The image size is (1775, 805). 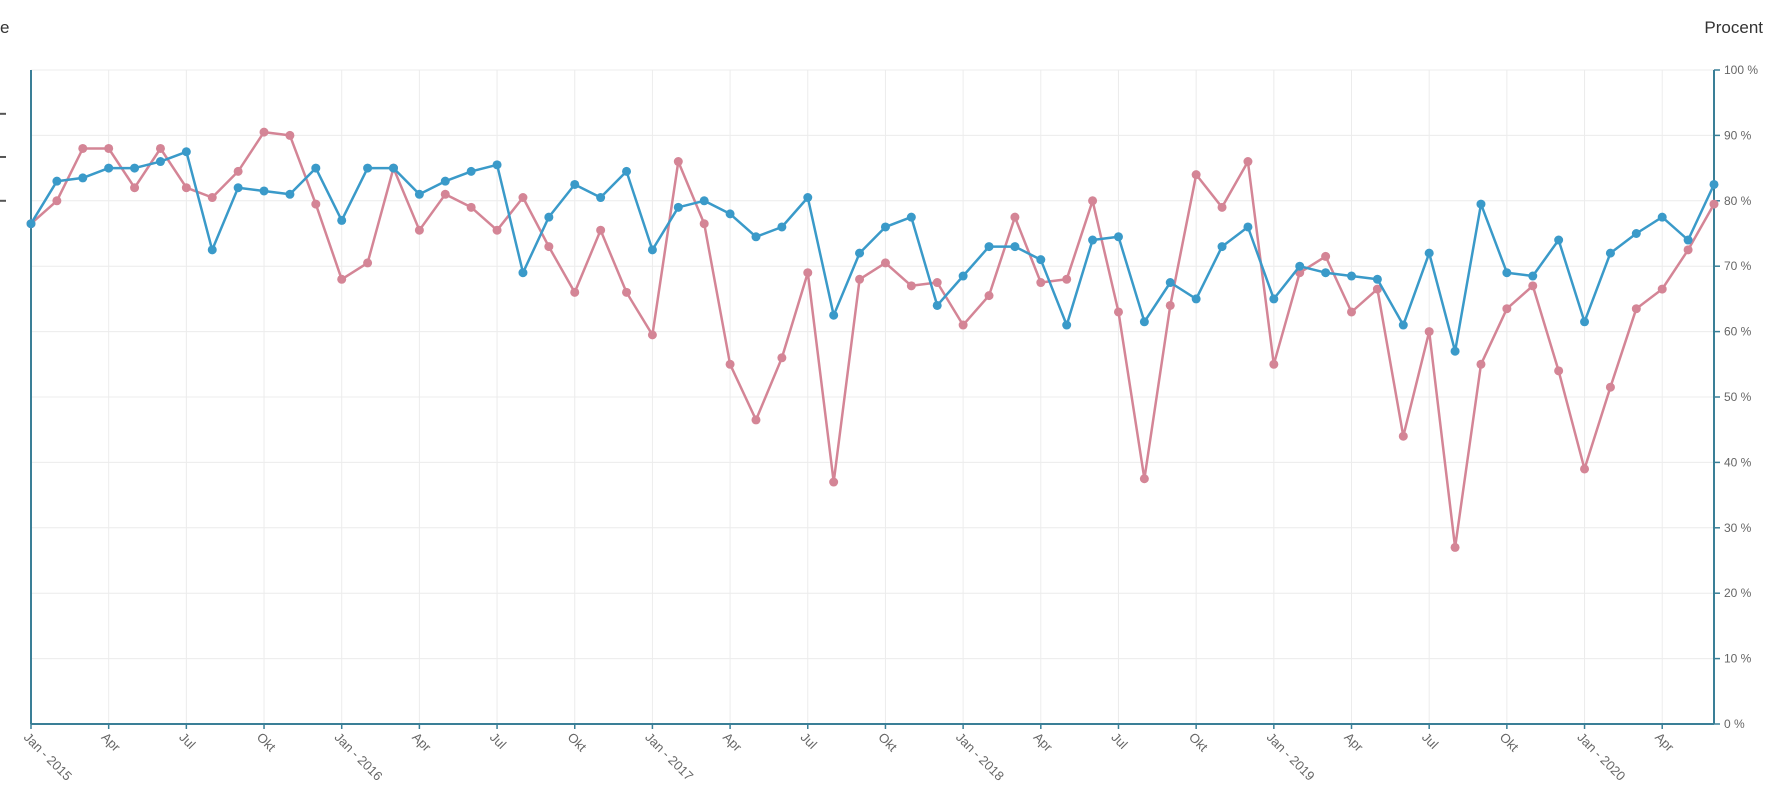 I want to click on x-tick-label: Jan - 2015, so click(x=48, y=757).